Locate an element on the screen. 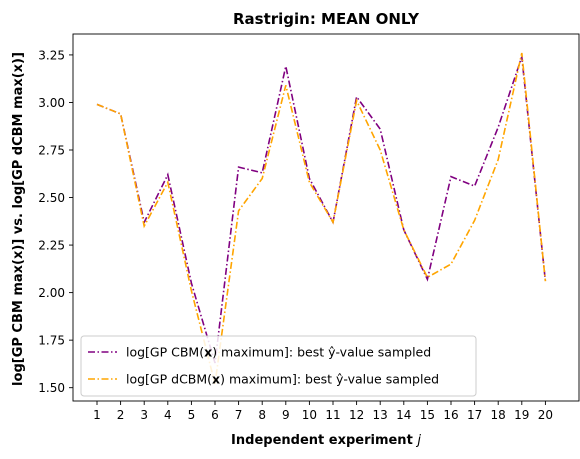 This screenshot has width=580, height=459. x-tick-label: 12 is located at coordinates (356, 415).